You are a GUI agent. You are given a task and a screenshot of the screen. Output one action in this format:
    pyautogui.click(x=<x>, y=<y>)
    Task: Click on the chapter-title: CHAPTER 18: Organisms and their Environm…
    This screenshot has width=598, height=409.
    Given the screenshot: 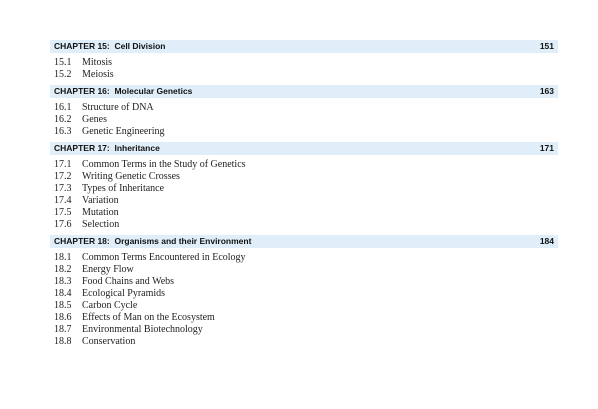 What is the action you would take?
    pyautogui.click(x=153, y=241)
    